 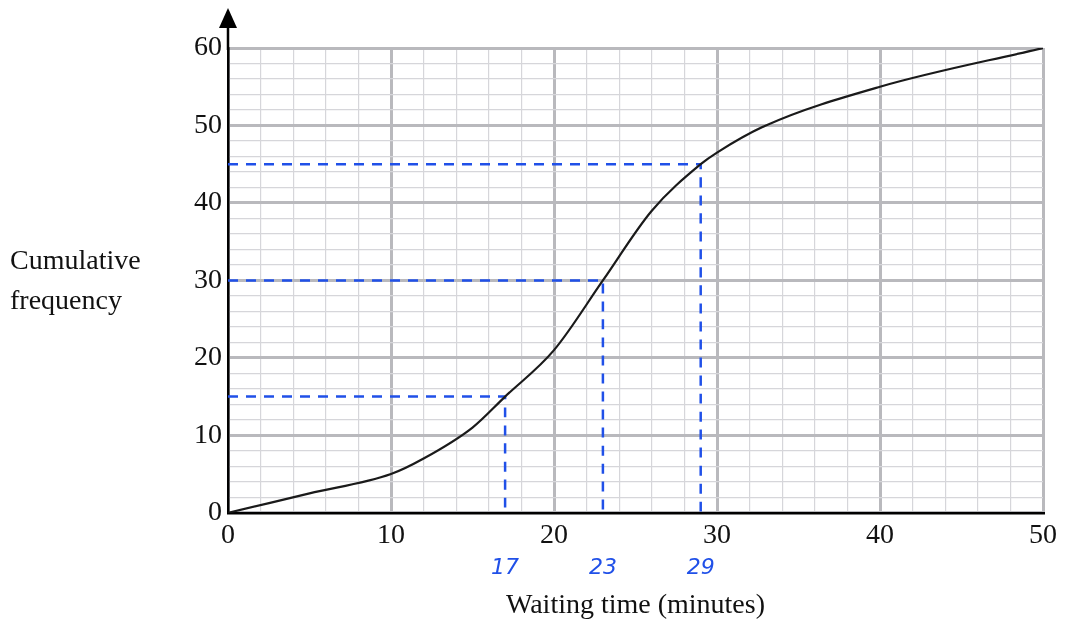 What do you see at coordinates (554, 533) in the screenshot?
I see `x-tick-label: 20` at bounding box center [554, 533].